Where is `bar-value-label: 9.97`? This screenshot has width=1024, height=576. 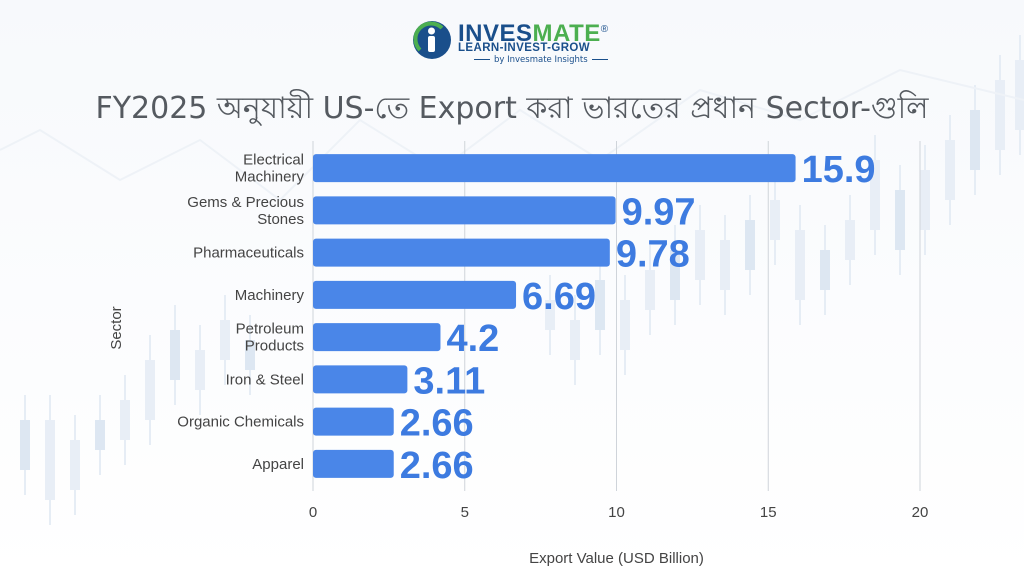 bar-value-label: 9.97 is located at coordinates (659, 212).